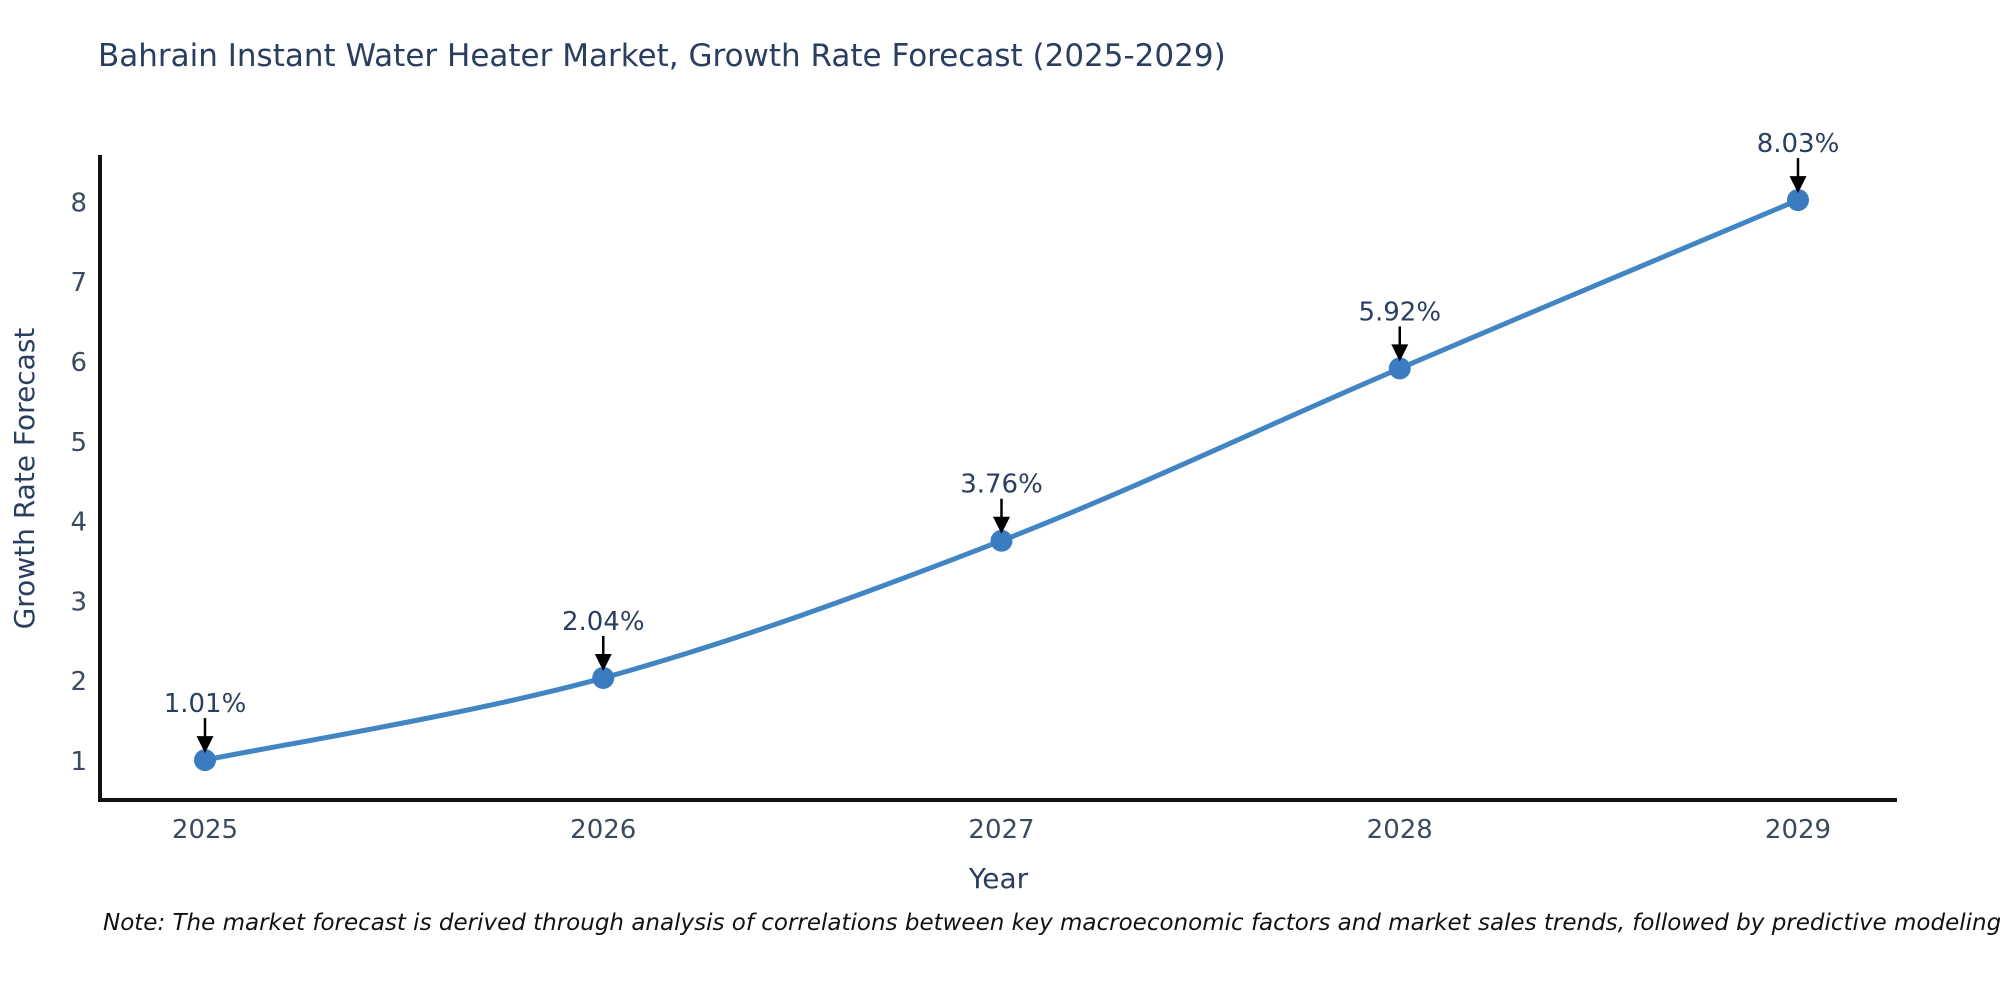  Describe the element at coordinates (1400, 830) in the screenshot. I see `x-tick-label: 2028` at that location.